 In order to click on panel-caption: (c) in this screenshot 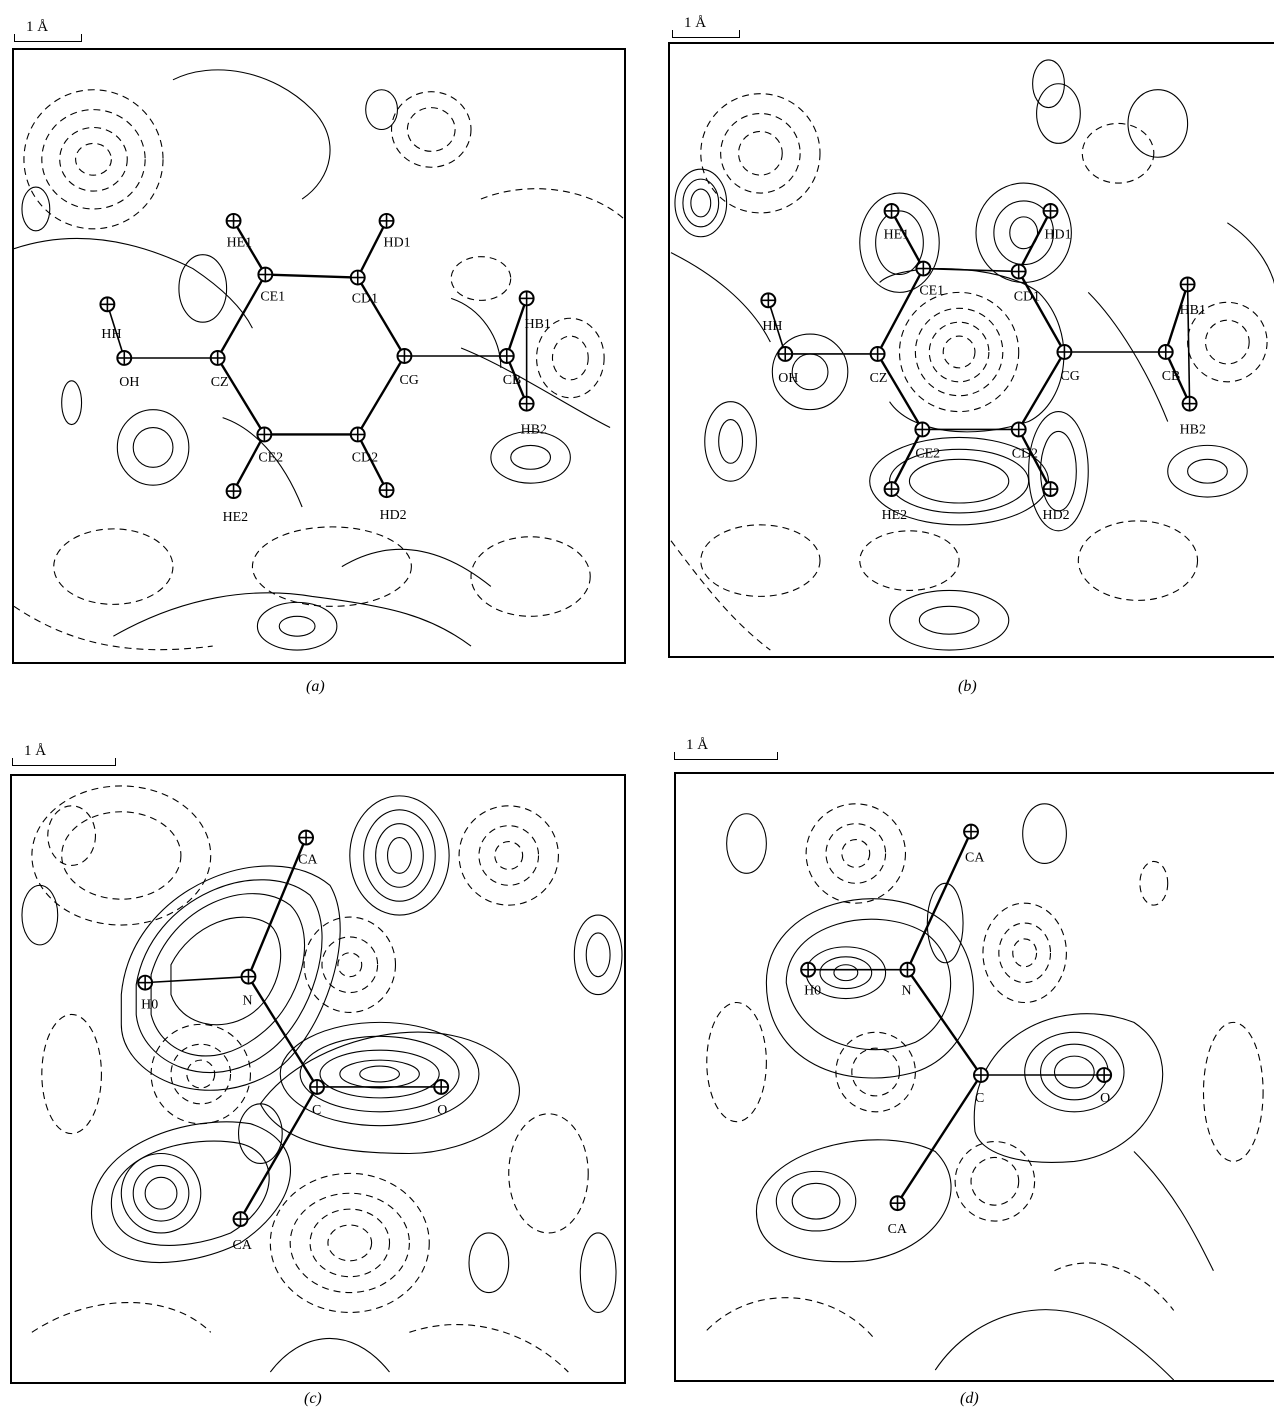, I will do `click(313, 1398)`.